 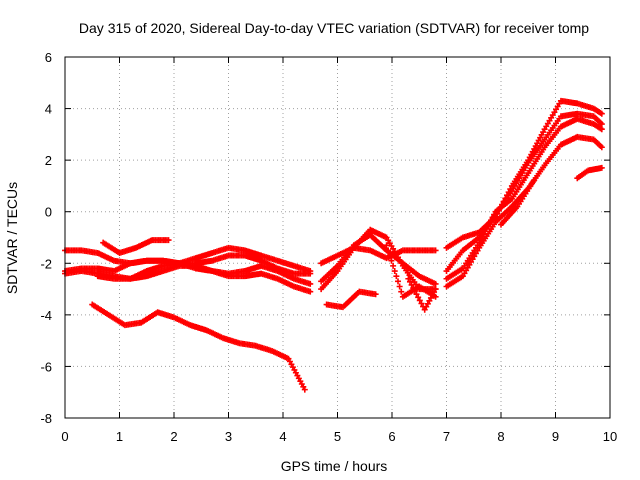 I want to click on x-tick-label: 5, so click(x=337, y=436).